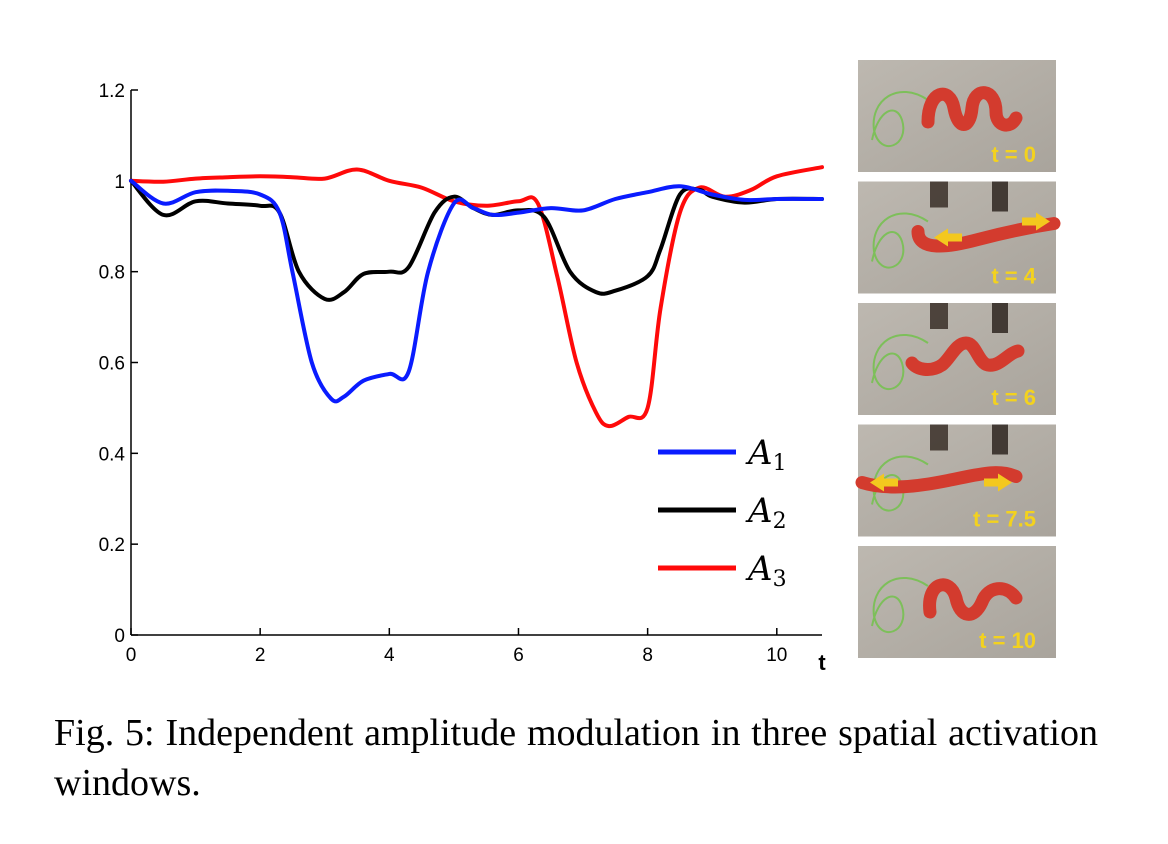 This screenshot has height=844, width=1168. I want to click on x-axis-label: t, so click(822, 662).